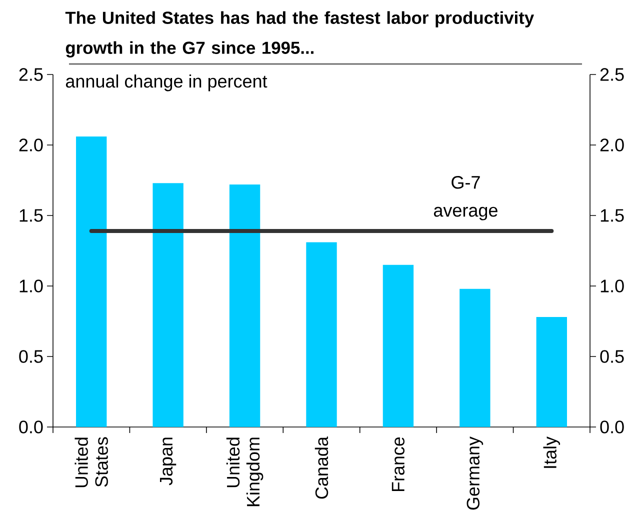  What do you see at coordinates (31, 145) in the screenshot?
I see `y2-tick-label: 2.0` at bounding box center [31, 145].